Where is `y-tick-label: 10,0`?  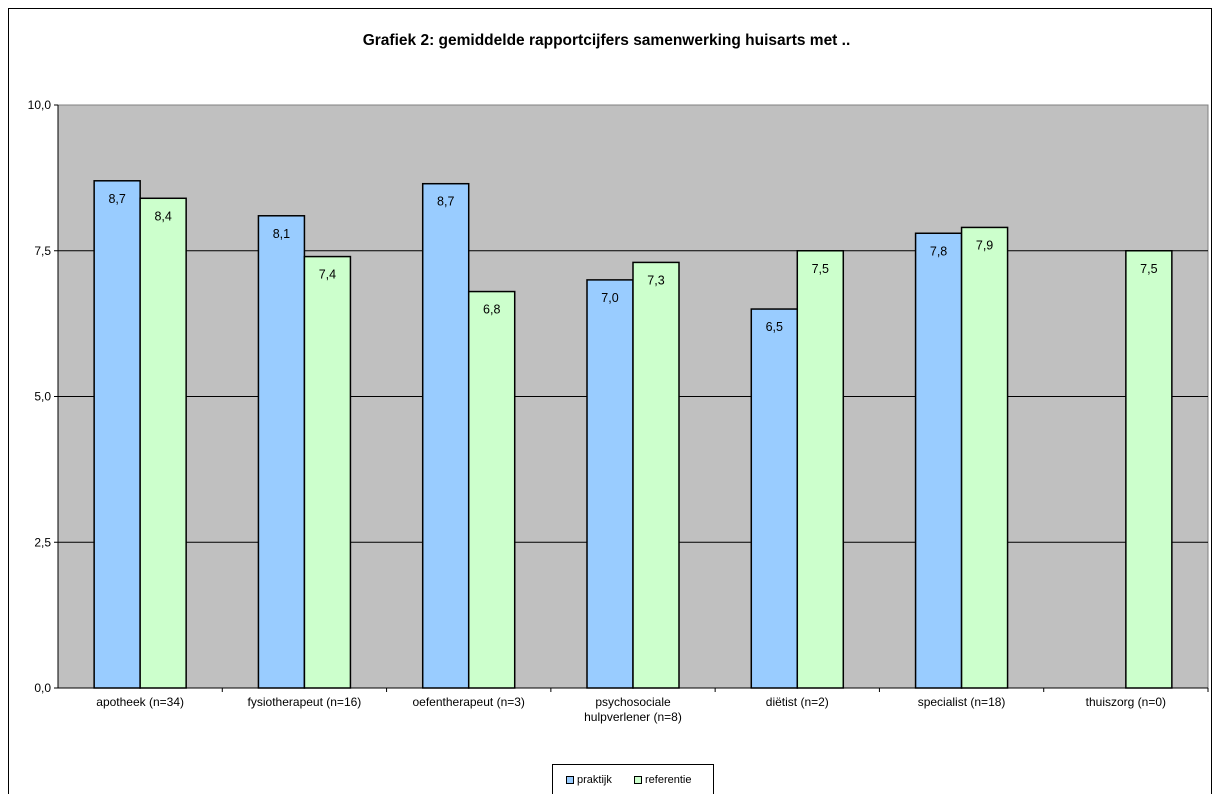 y-tick-label: 10,0 is located at coordinates (40, 105).